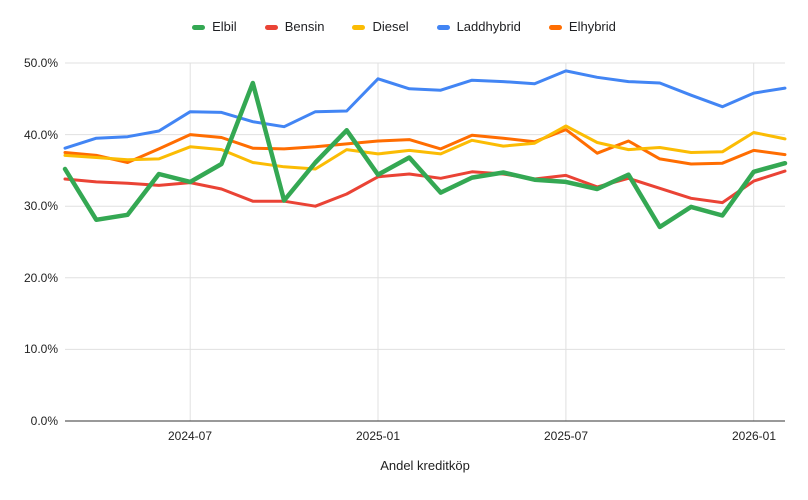 The width and height of the screenshot is (808, 500). I want to click on legend-label: Bensin, so click(304, 26).